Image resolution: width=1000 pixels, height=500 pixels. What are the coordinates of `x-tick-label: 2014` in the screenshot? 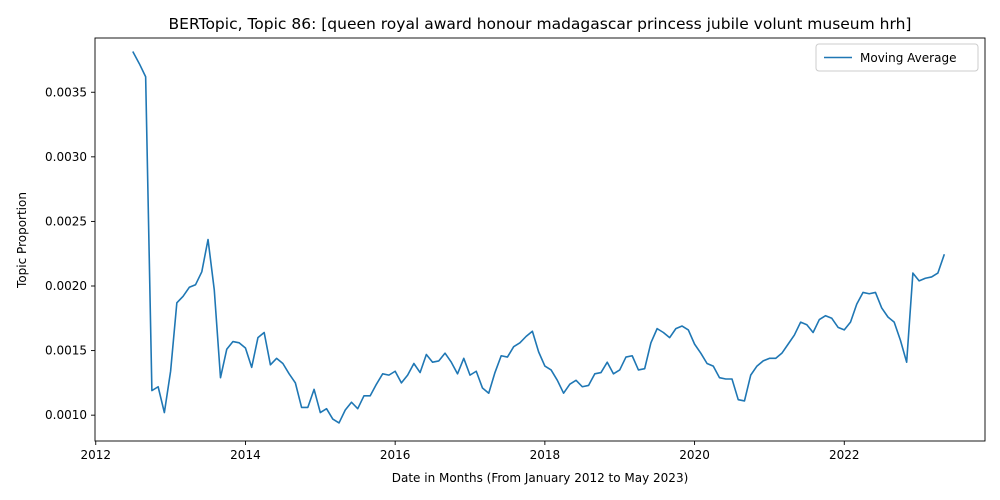 It's located at (245, 455).